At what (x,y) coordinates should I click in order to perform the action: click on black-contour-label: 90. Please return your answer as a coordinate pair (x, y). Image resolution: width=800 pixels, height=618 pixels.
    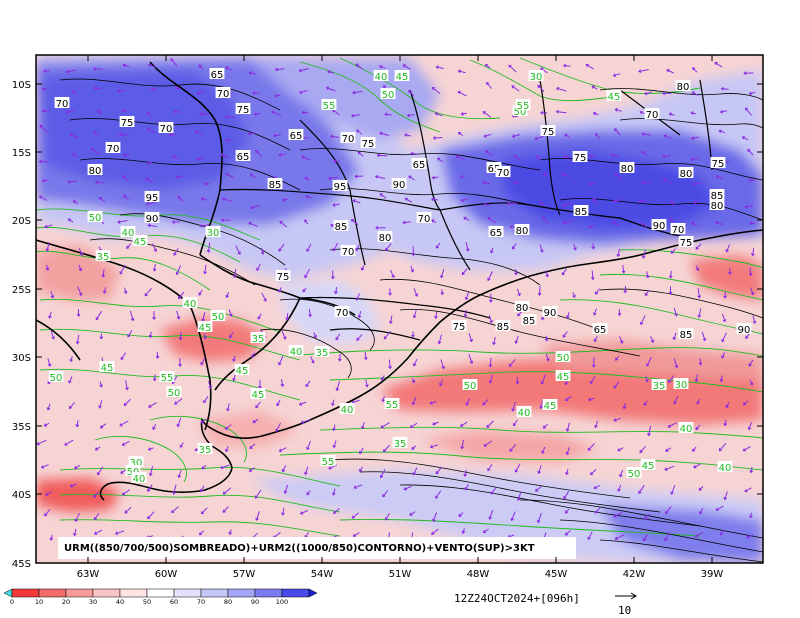
    Looking at the image, I should click on (550, 313).